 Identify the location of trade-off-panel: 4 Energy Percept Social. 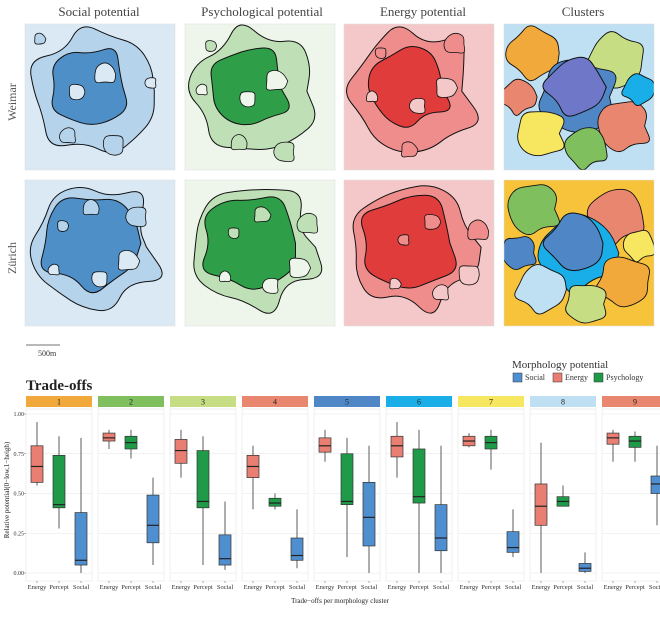
(275, 493).